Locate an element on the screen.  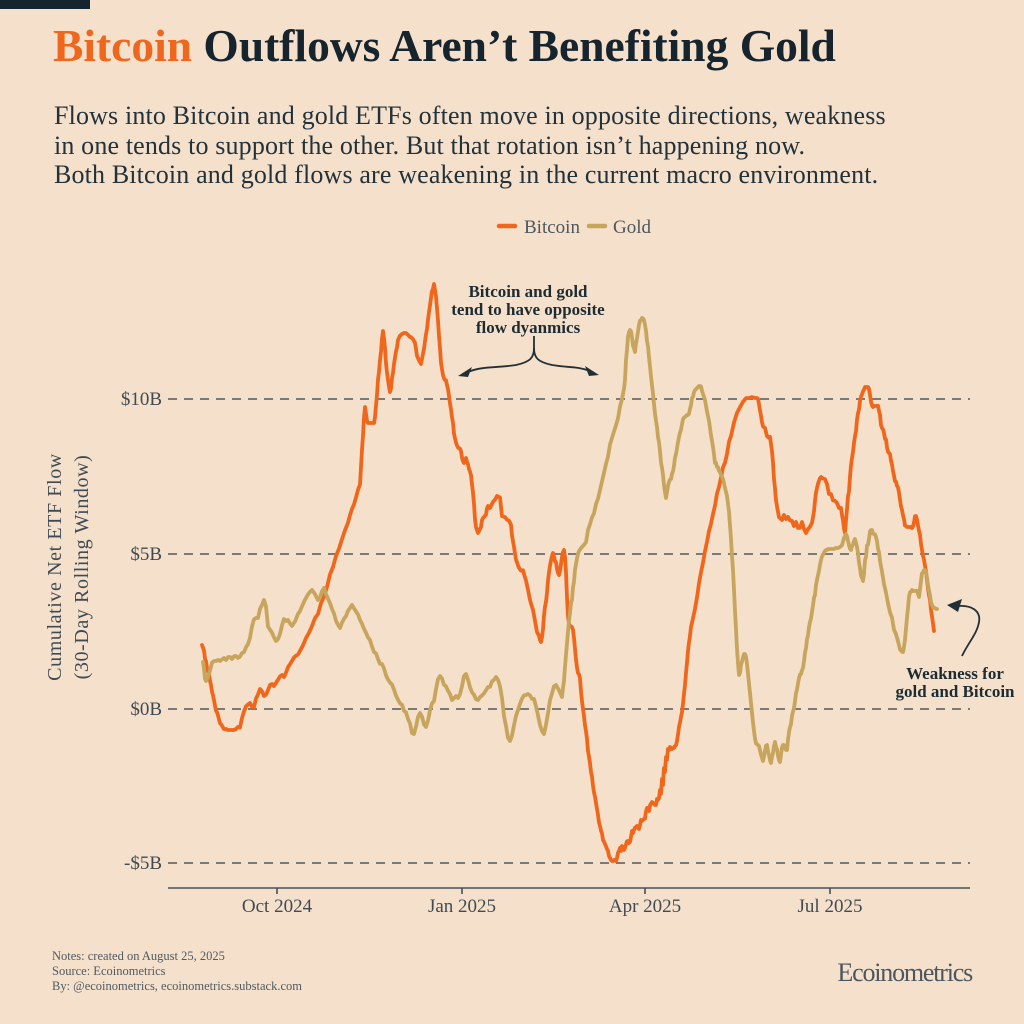
svg-text: tend to have opposite is located at coordinates (528, 309).